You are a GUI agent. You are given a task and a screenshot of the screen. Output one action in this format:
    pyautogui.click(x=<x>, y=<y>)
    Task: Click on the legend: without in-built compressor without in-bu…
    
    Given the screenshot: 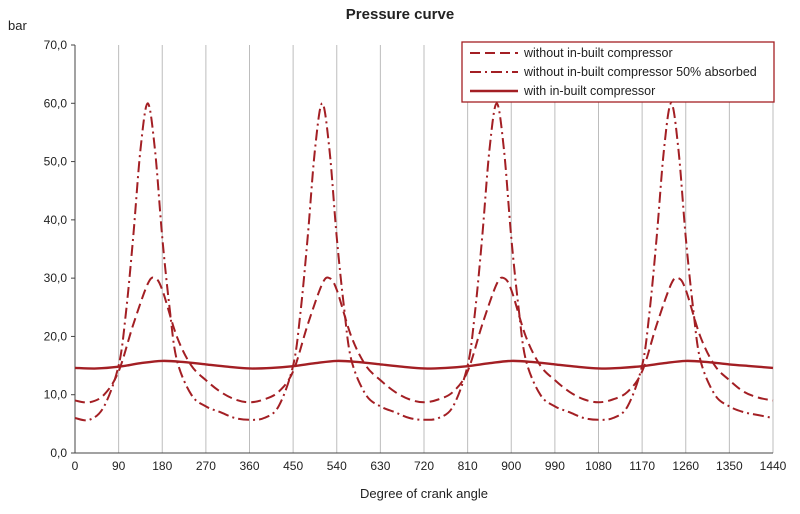 What is the action you would take?
    pyautogui.click(x=618, y=72)
    